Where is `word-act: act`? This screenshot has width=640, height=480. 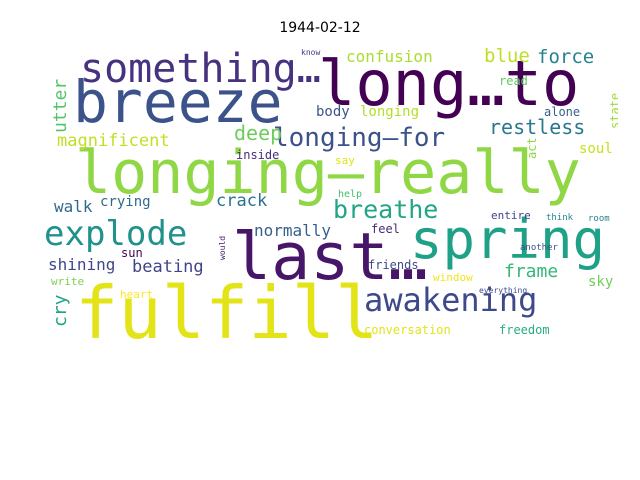
word-act: act is located at coordinates (532, 148).